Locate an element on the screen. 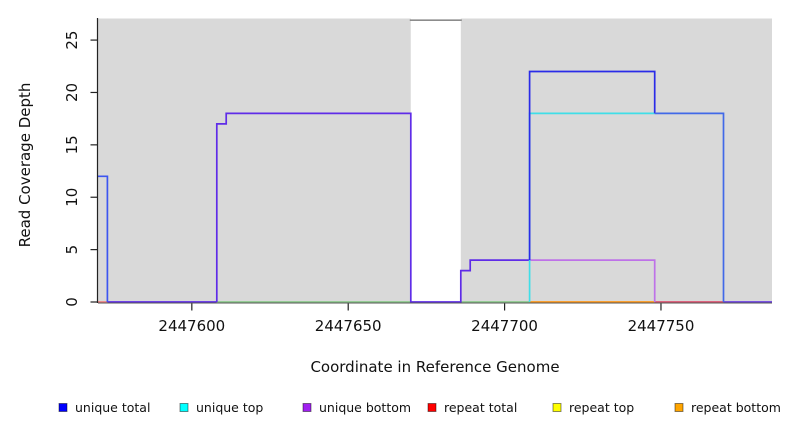  legend-item-repeat-bottom: repeat bottom is located at coordinates (727, 407).